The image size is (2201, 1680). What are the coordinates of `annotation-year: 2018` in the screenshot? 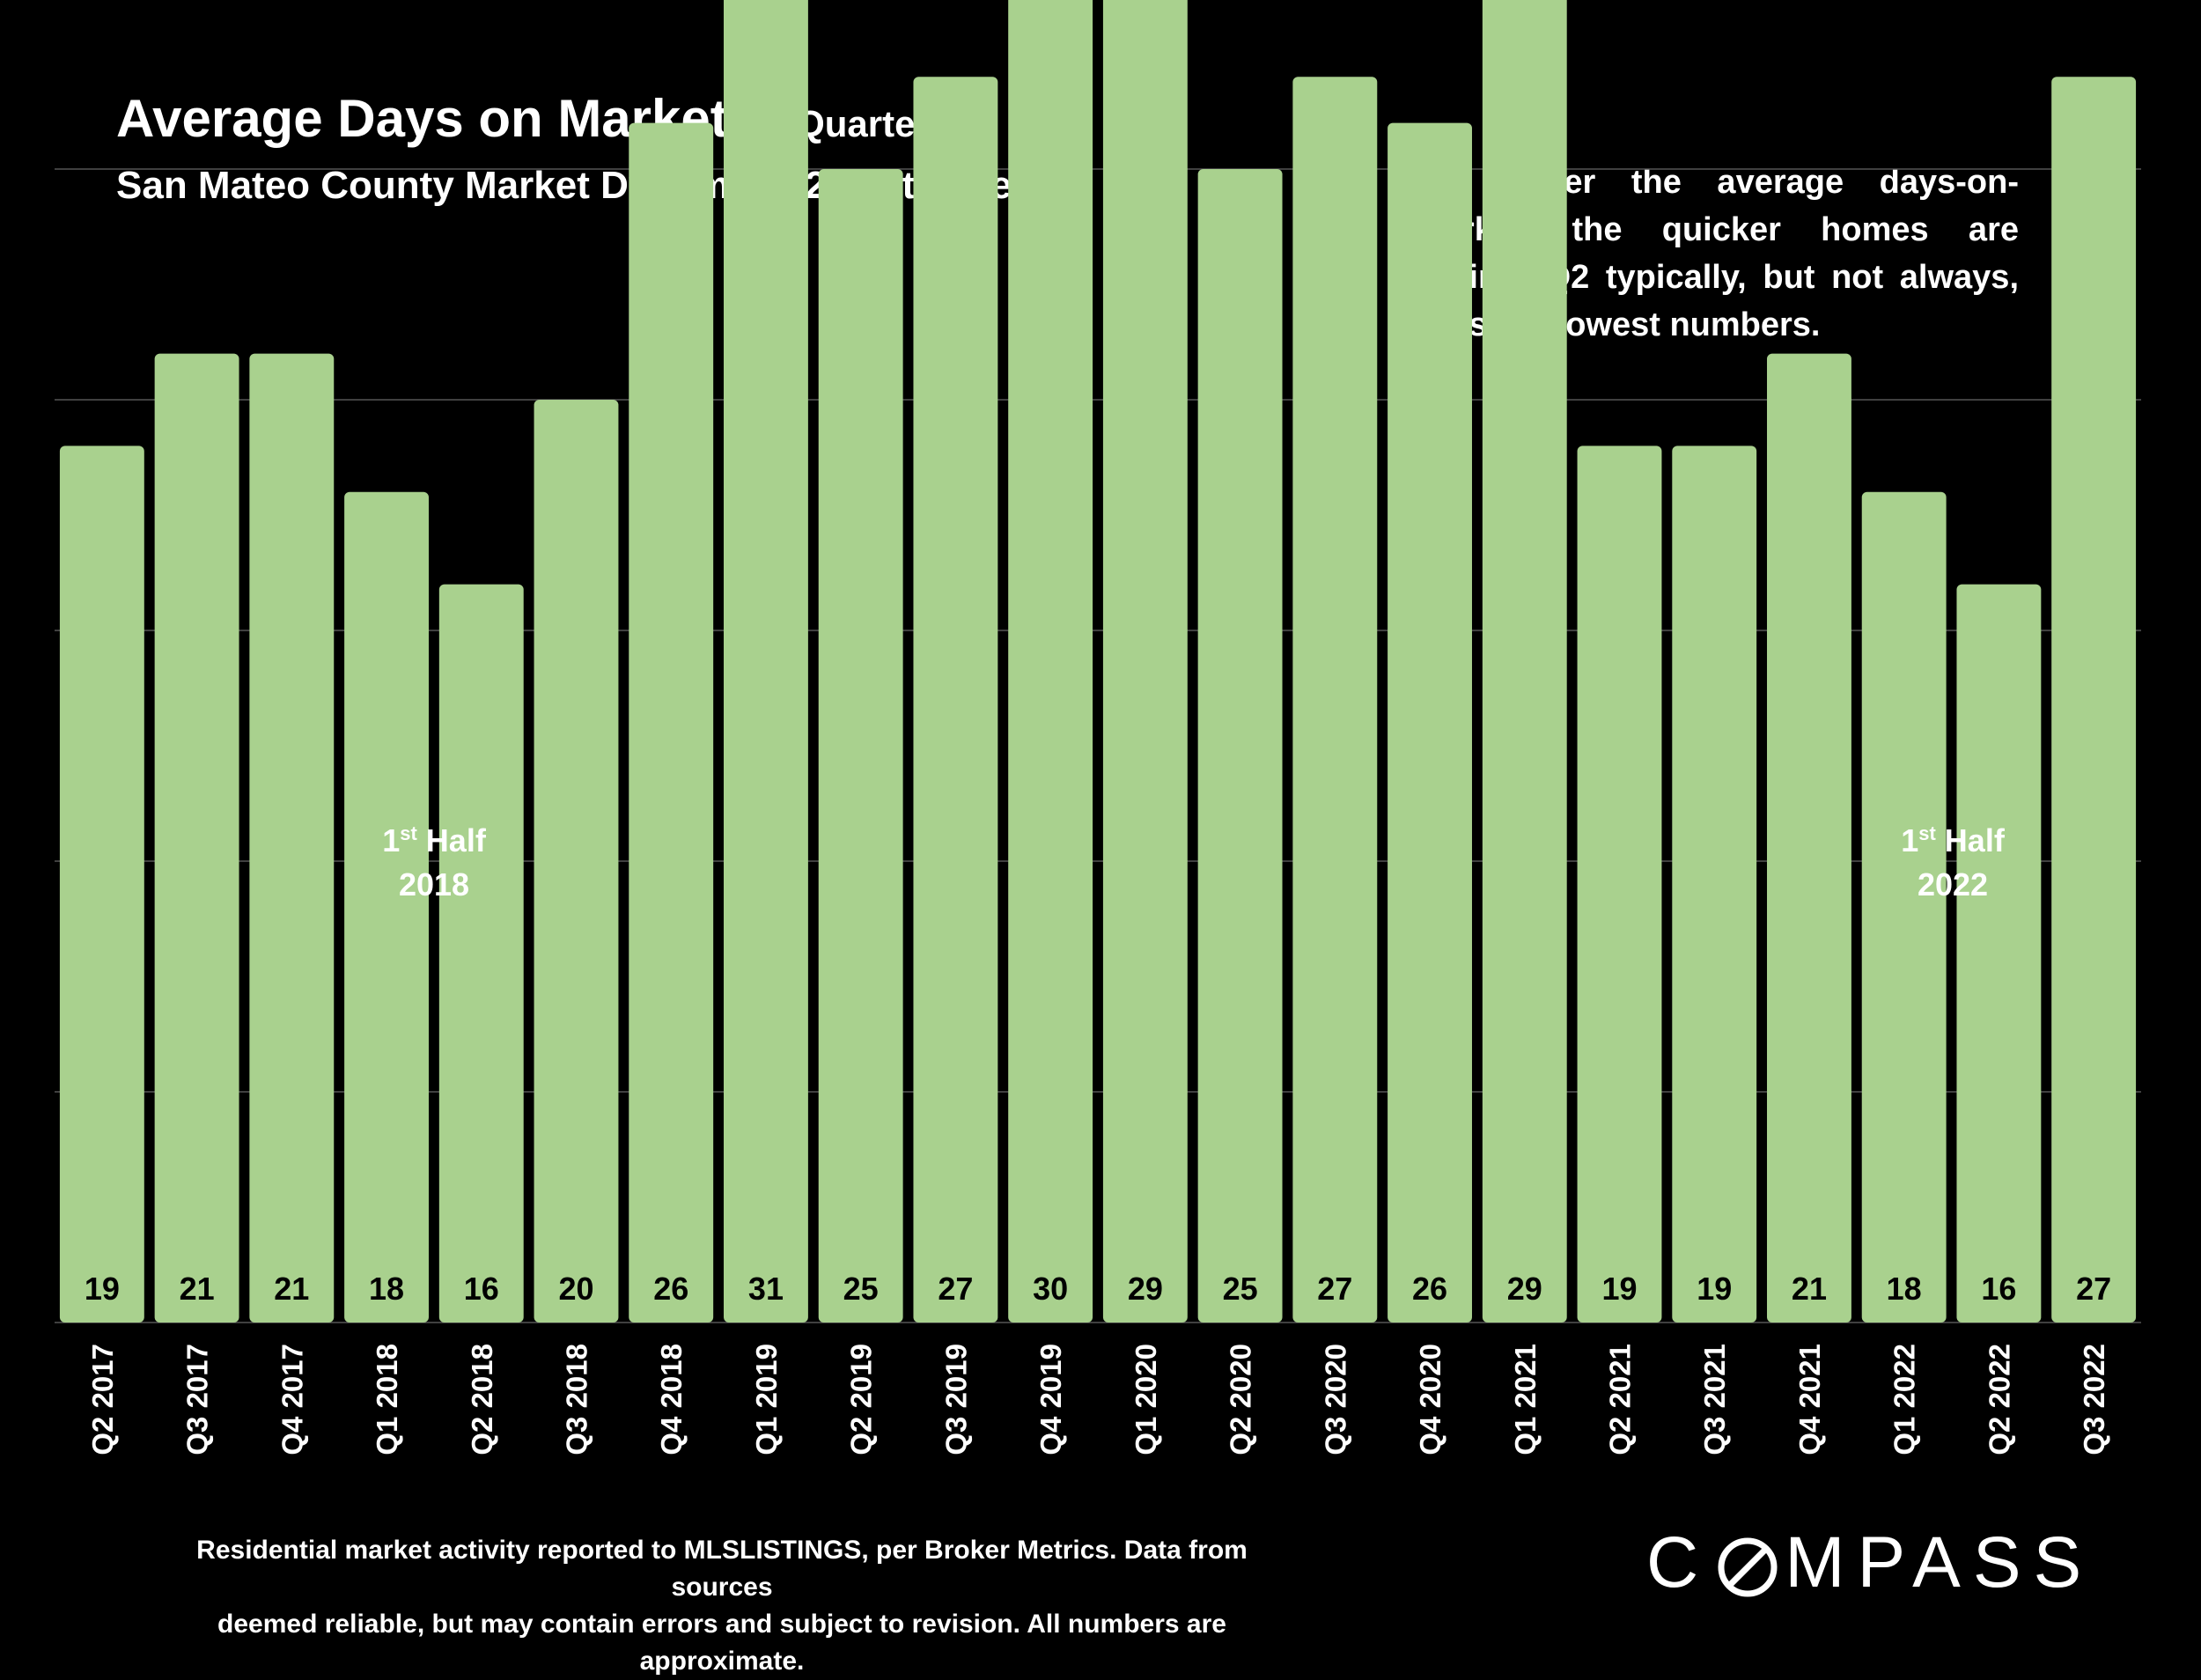 It's located at (434, 884).